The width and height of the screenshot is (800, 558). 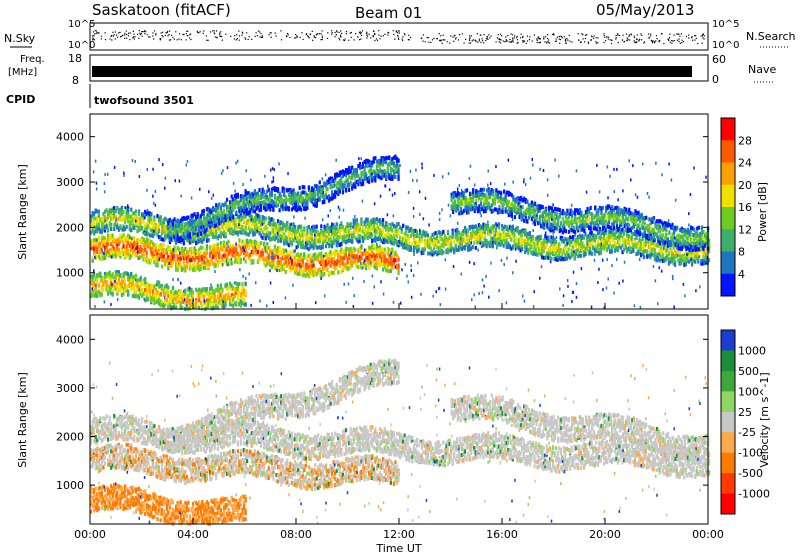 What do you see at coordinates (32, 59) in the screenshot?
I see `freq-label-1: Freq.` at bounding box center [32, 59].